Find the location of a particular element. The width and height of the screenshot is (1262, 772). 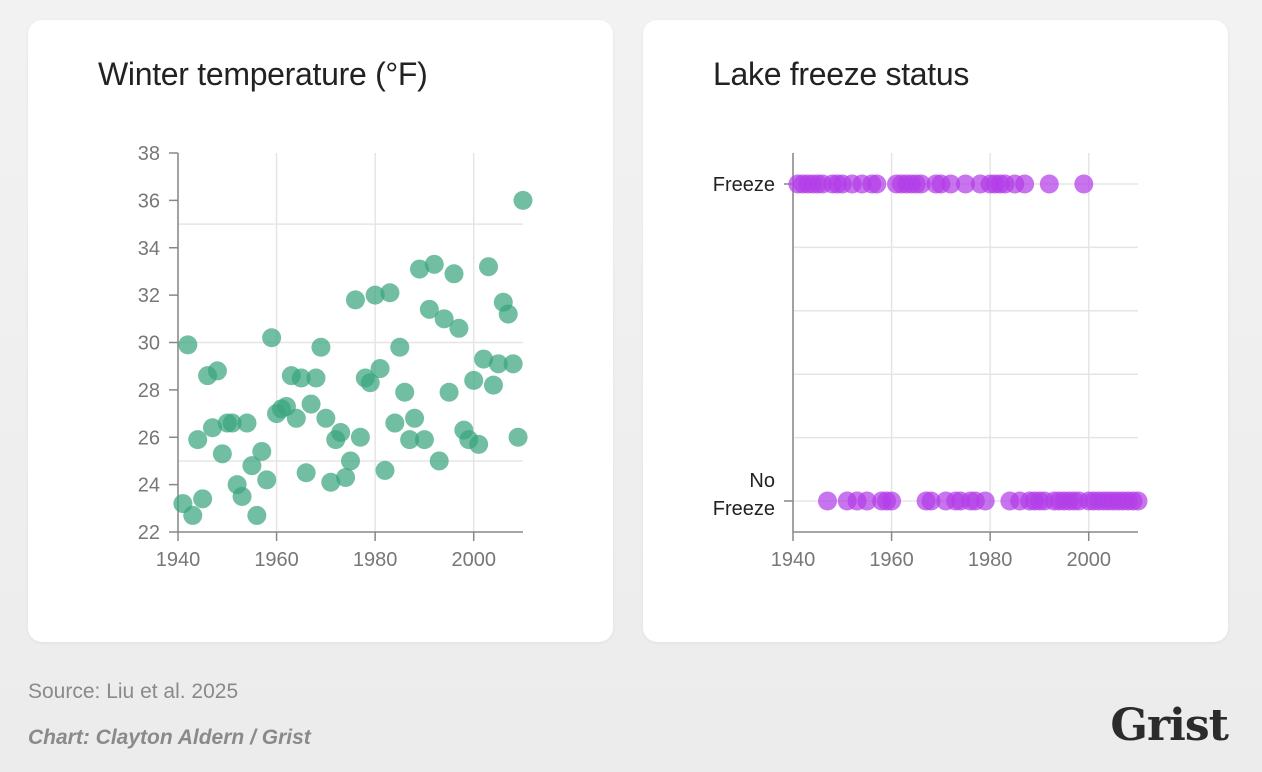

chart-credit: Chart: Clayton Aldern / Grist is located at coordinates (169, 737).